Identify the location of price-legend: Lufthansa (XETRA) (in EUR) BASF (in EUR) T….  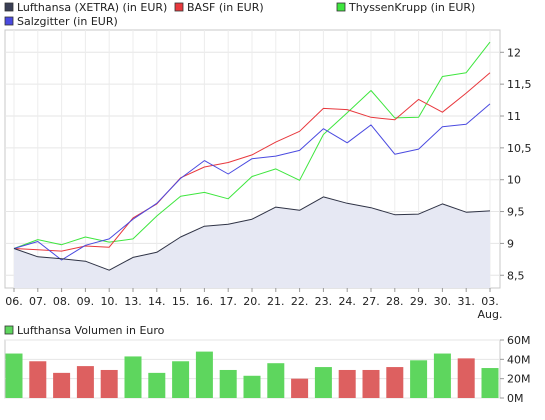
(239, 14).